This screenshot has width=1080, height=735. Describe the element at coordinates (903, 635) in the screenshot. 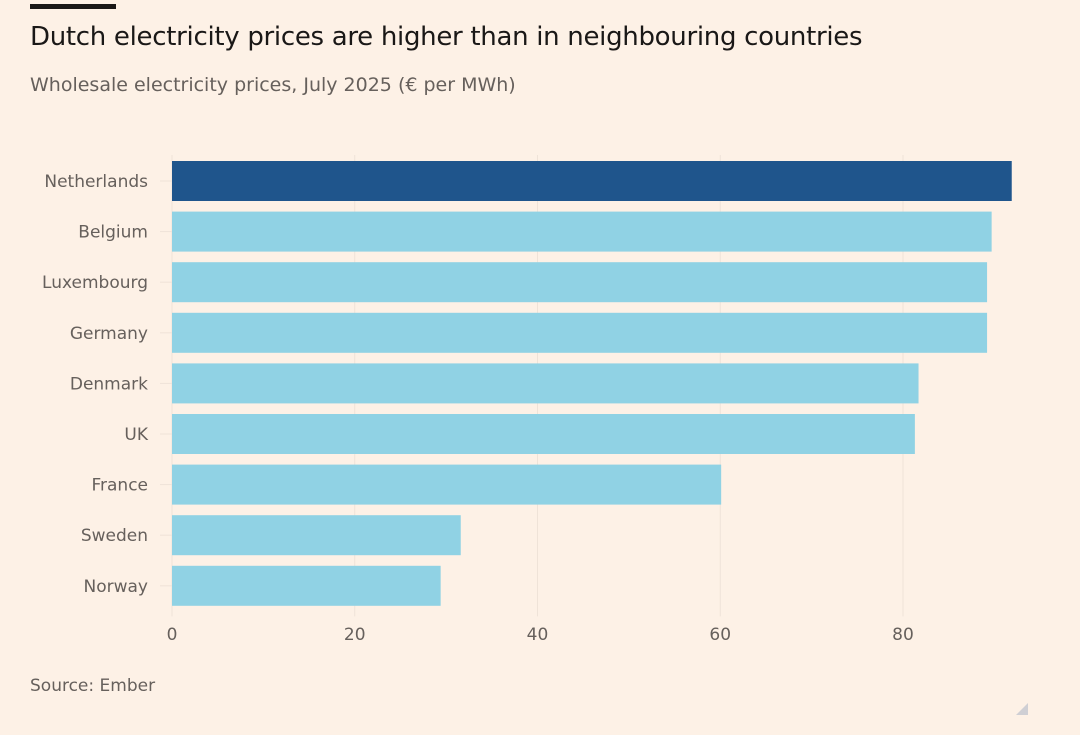

I see `x-tick-label: 80` at that location.